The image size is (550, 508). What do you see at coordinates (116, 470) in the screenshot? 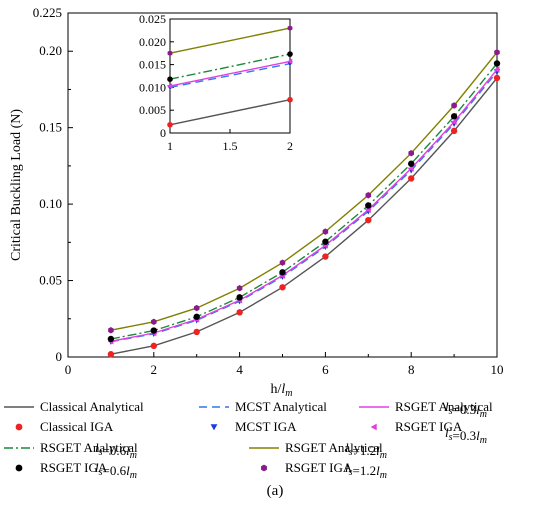
I see `legend-param-8: ls=0.6lm` at bounding box center [116, 470].